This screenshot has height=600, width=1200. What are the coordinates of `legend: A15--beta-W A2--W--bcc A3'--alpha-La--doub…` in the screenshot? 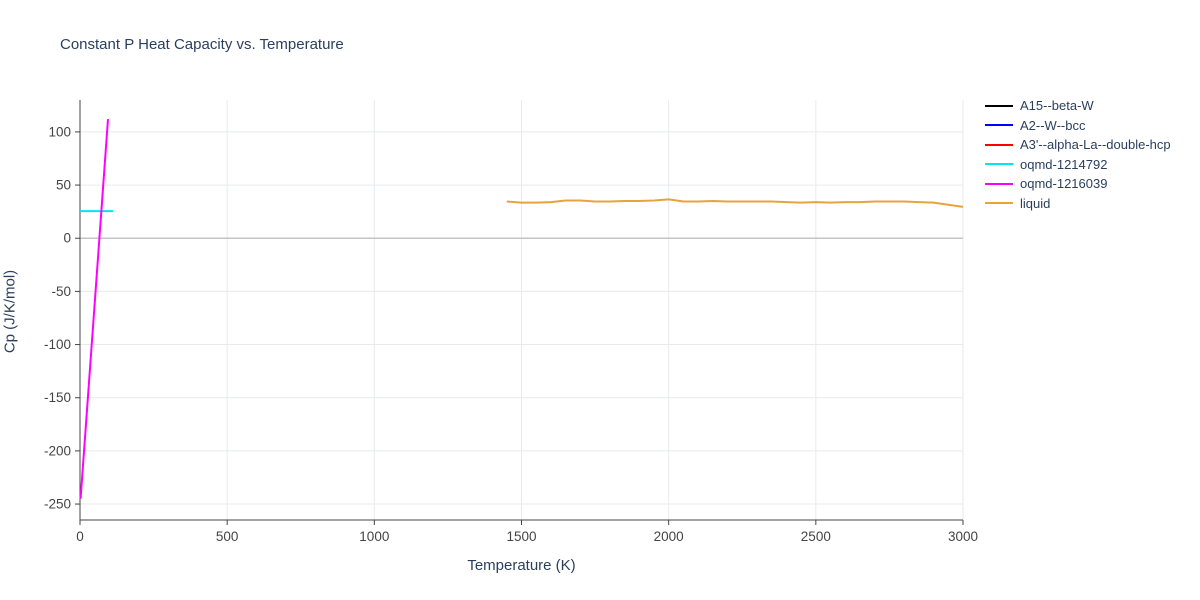 It's located at (1078, 154).